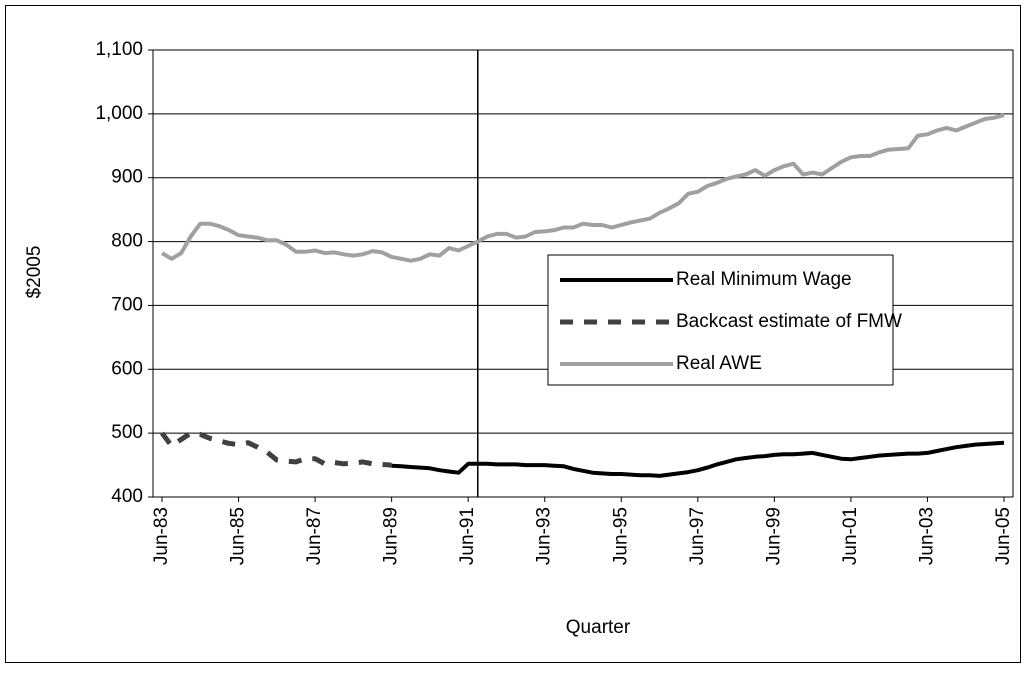 The width and height of the screenshot is (1026, 675). Describe the element at coordinates (119, 113) in the screenshot. I see `y-tick-label: 1,000` at that location.